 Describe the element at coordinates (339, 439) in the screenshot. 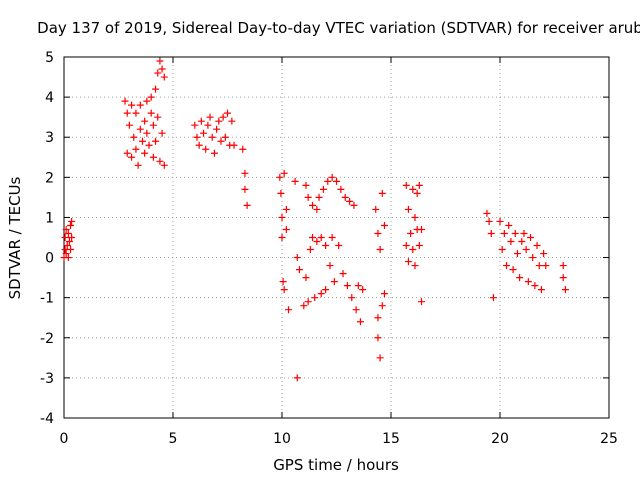

I see `x-tick-labels: 0 5 10 15 20 25` at that location.